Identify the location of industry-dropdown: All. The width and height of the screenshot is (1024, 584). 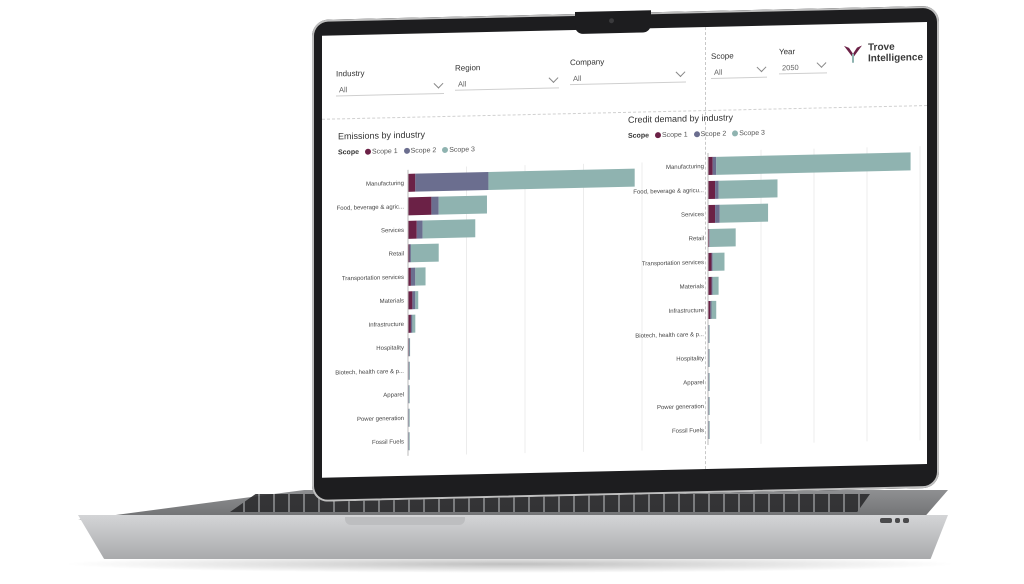
(390, 87).